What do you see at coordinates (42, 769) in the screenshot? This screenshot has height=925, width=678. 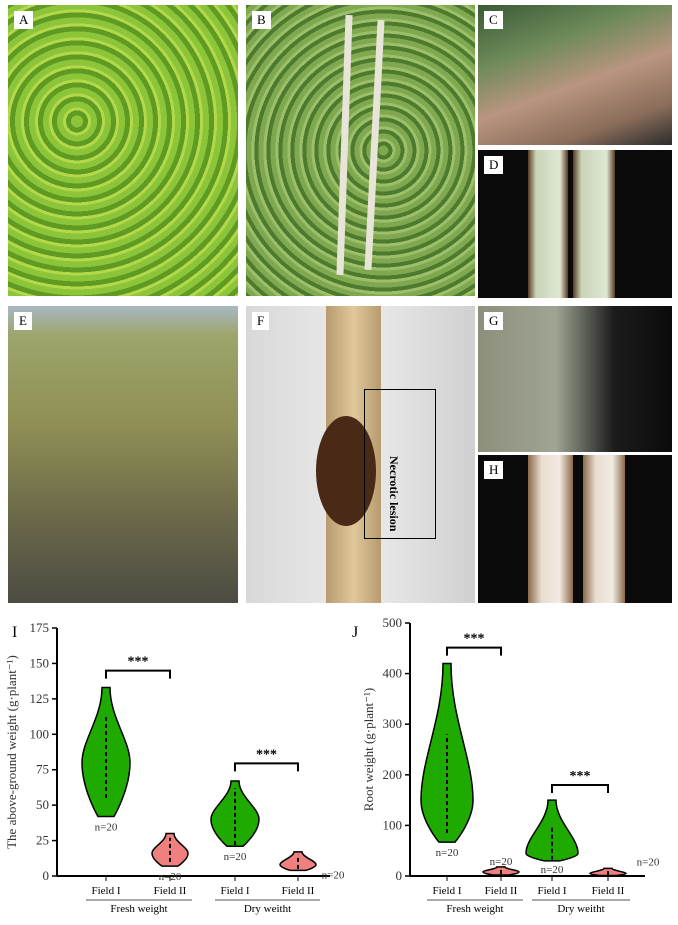 I see `y-tick-label: 75` at bounding box center [42, 769].